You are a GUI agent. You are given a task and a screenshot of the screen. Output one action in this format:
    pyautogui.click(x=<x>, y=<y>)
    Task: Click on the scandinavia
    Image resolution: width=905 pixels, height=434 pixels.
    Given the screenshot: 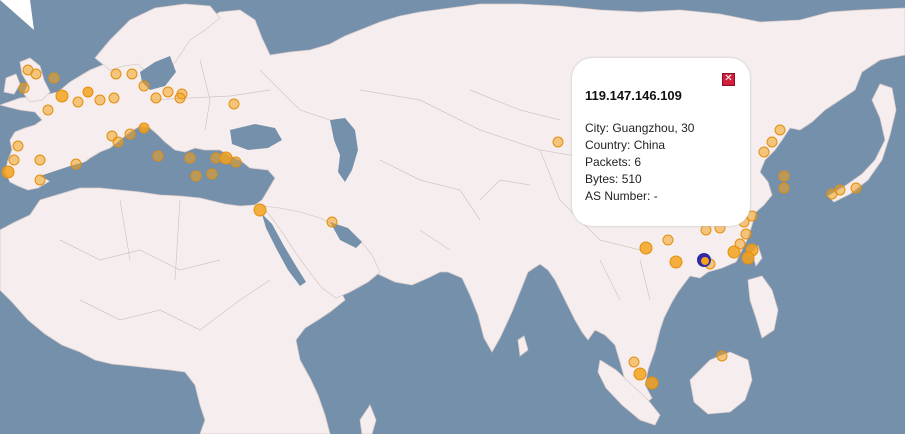 What is the action you would take?
    pyautogui.click(x=157, y=40)
    